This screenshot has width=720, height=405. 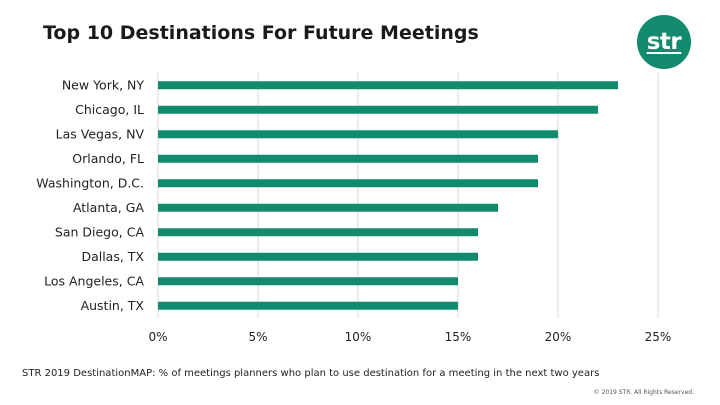 I want to click on str-logo-text: str, so click(x=664, y=42).